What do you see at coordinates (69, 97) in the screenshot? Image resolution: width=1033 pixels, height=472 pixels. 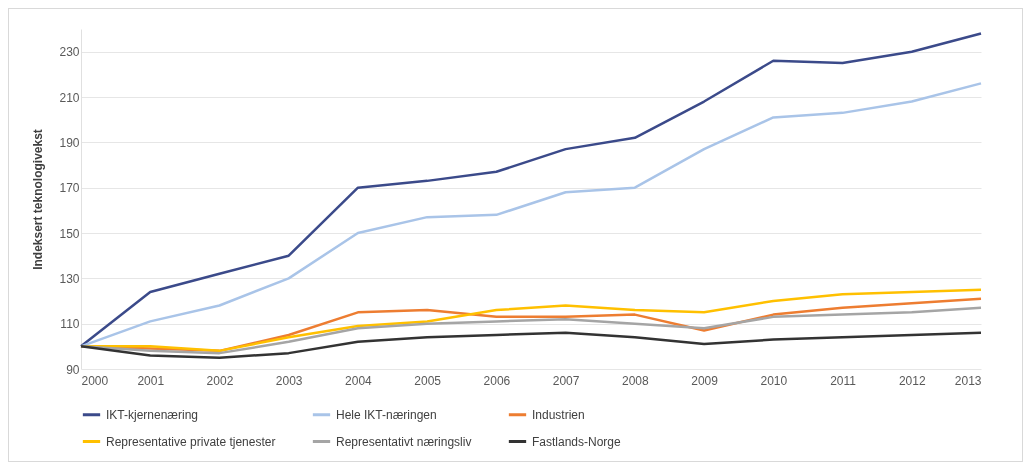 I see `y-tick-label: 210` at bounding box center [69, 97].